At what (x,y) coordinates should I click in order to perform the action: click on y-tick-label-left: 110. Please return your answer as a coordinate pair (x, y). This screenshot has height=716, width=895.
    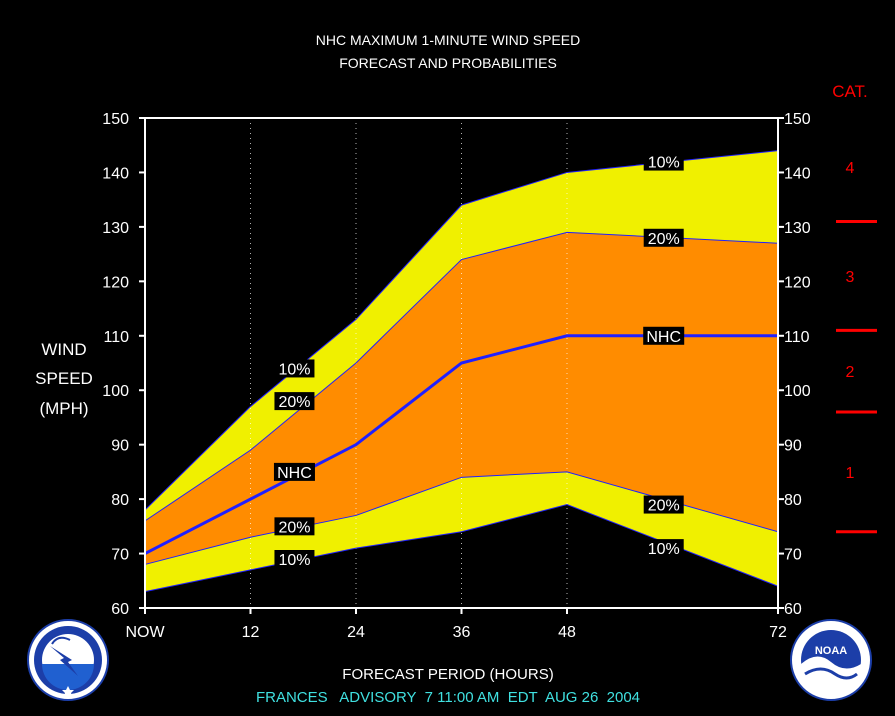
    Looking at the image, I should click on (116, 337).